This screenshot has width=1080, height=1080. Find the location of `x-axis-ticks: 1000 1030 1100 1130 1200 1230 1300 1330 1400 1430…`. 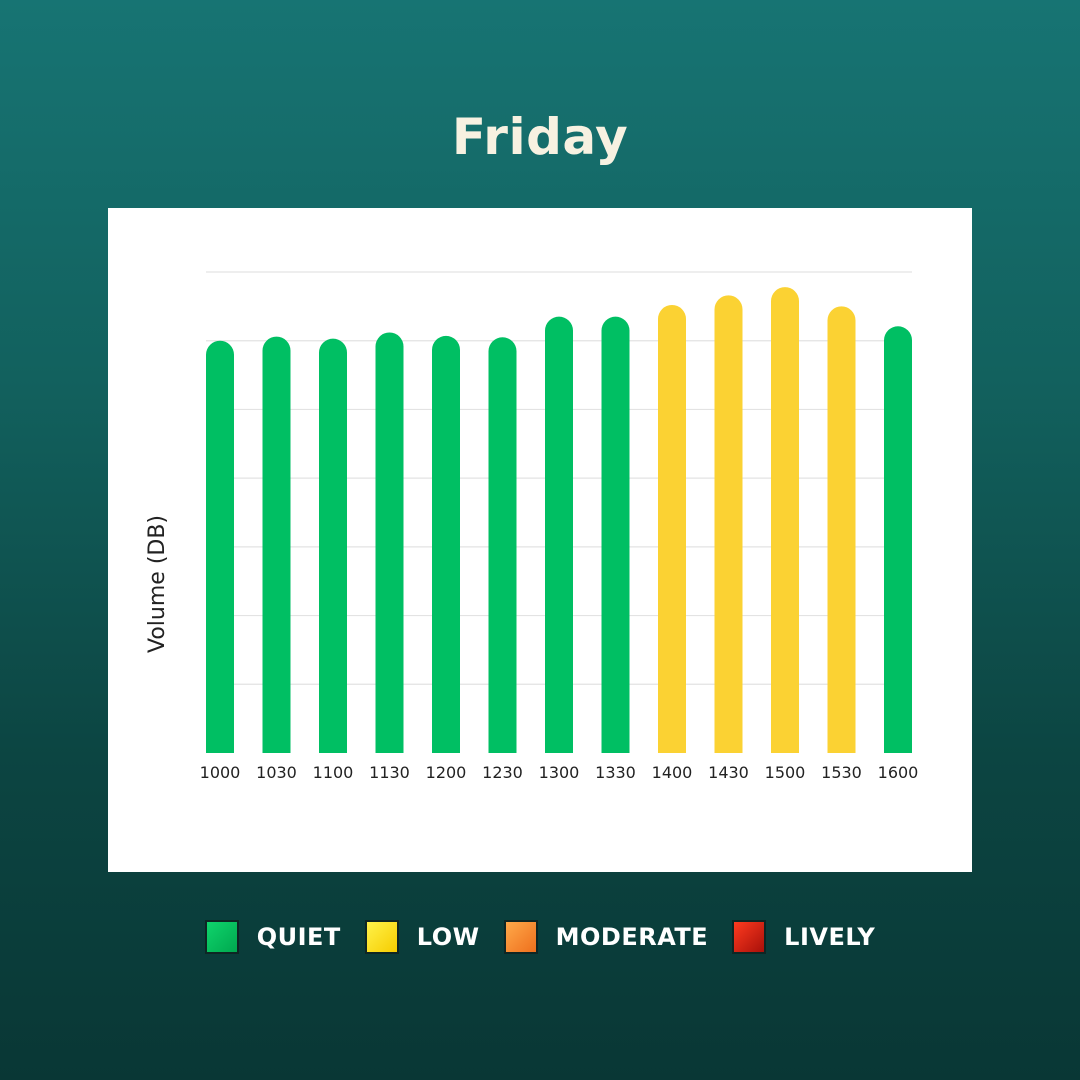

x-axis-ticks: 1000 1030 1100 1130 1200 1230 1300 1330 1400 1430… is located at coordinates (559, 772).